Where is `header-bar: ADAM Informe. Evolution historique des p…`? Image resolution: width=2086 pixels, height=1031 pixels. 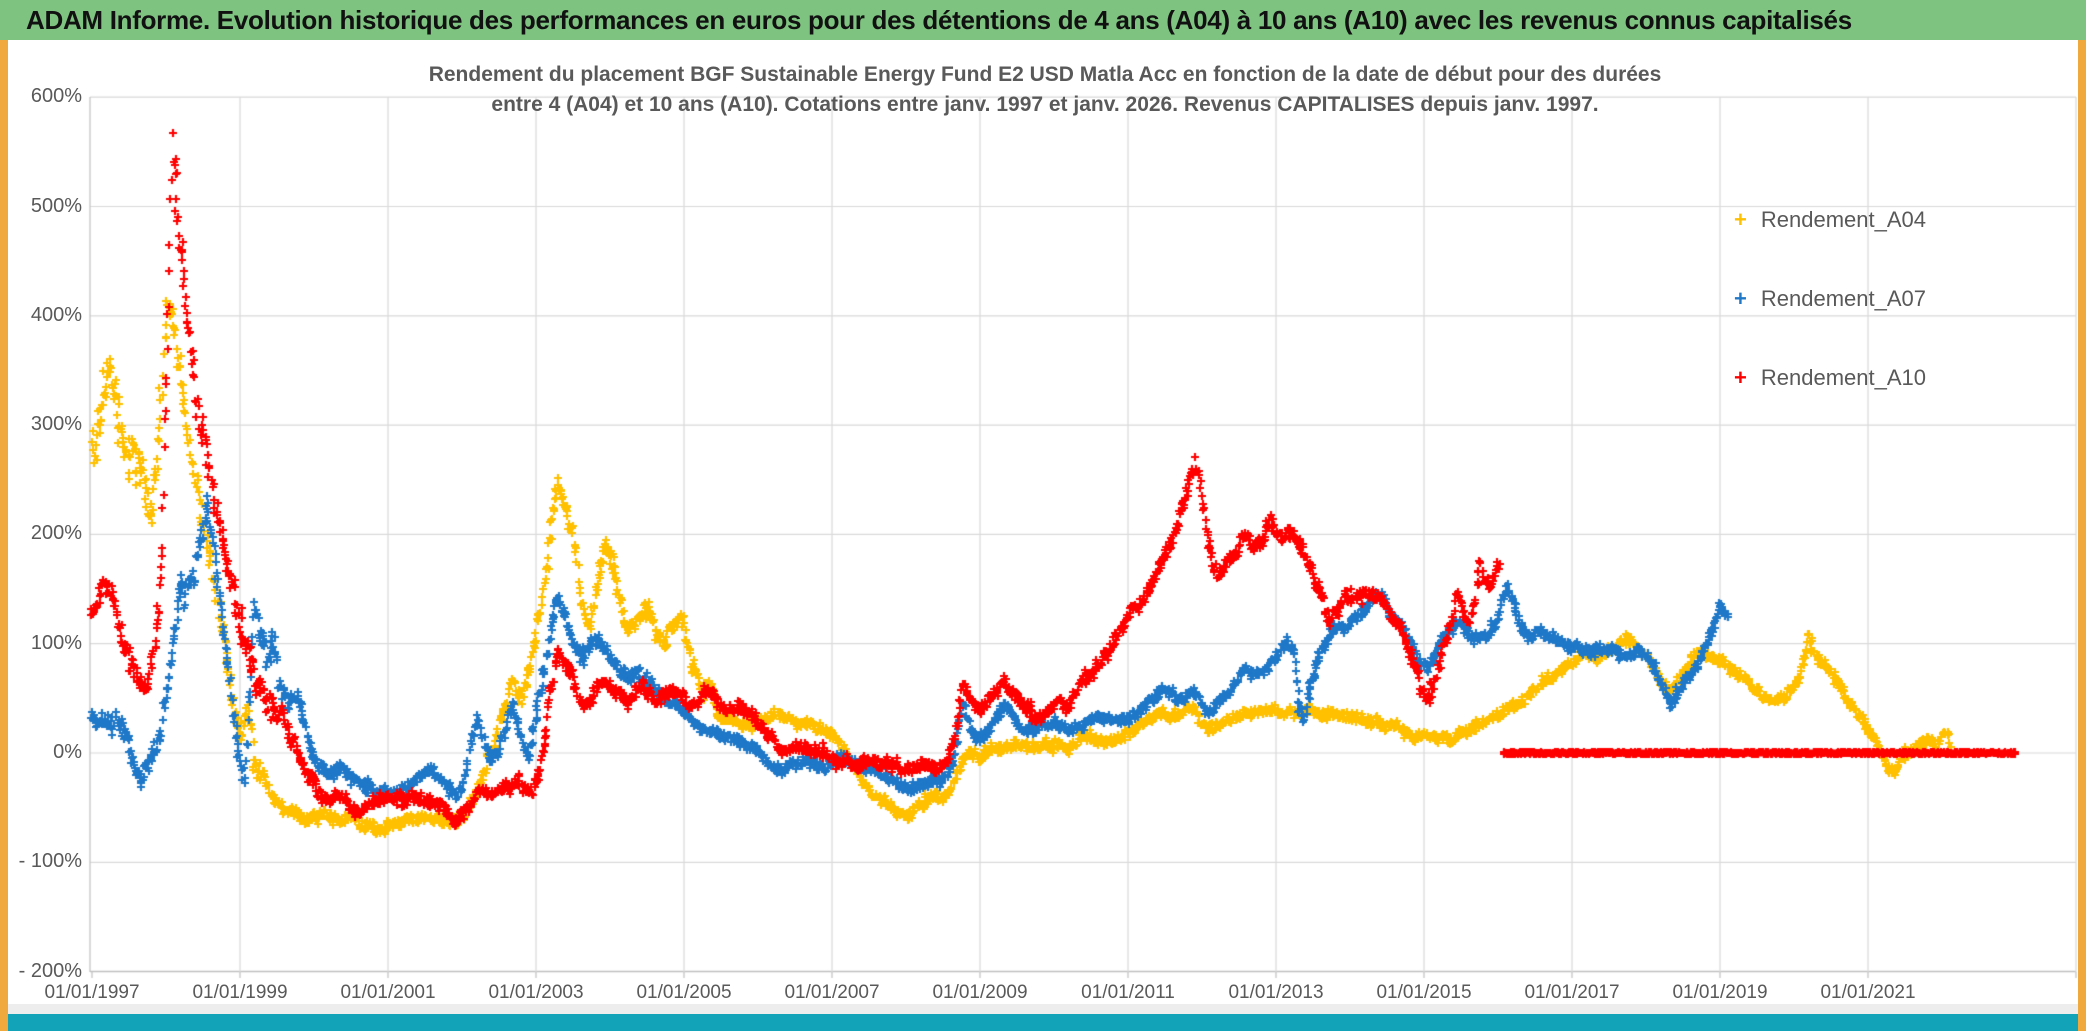 header-bar: ADAM Informe. Evolution historique des p… is located at coordinates (1043, 20).